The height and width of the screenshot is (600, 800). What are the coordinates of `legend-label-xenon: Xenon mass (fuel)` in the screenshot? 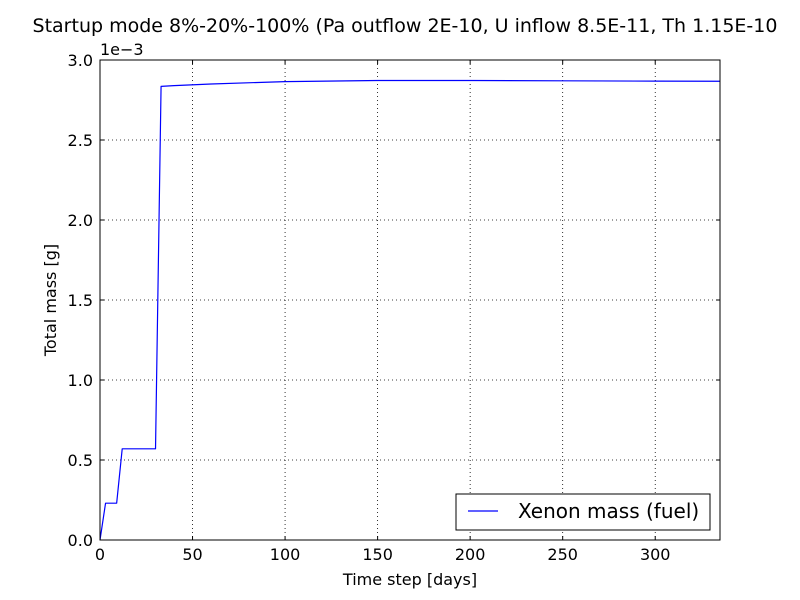 It's located at (608, 511).